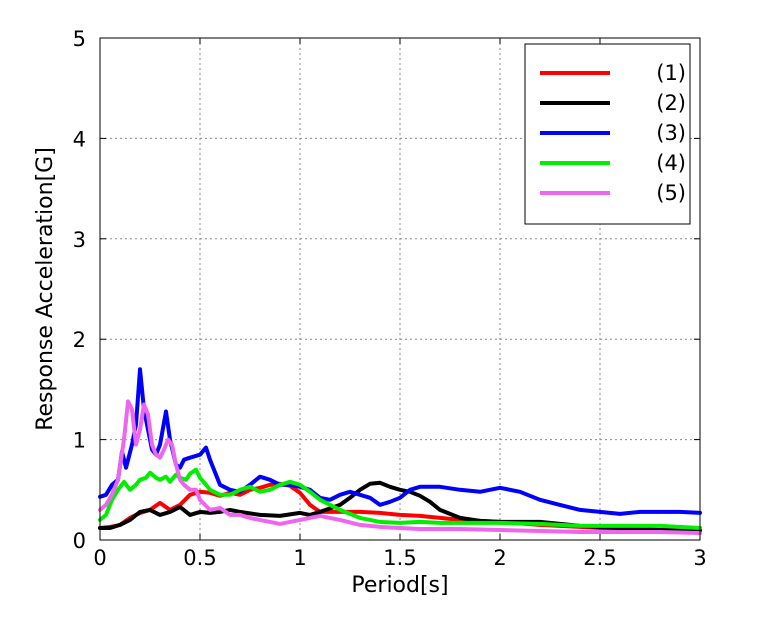 The width and height of the screenshot is (781, 620). I want to click on y-tick-label: 0, so click(79, 541).